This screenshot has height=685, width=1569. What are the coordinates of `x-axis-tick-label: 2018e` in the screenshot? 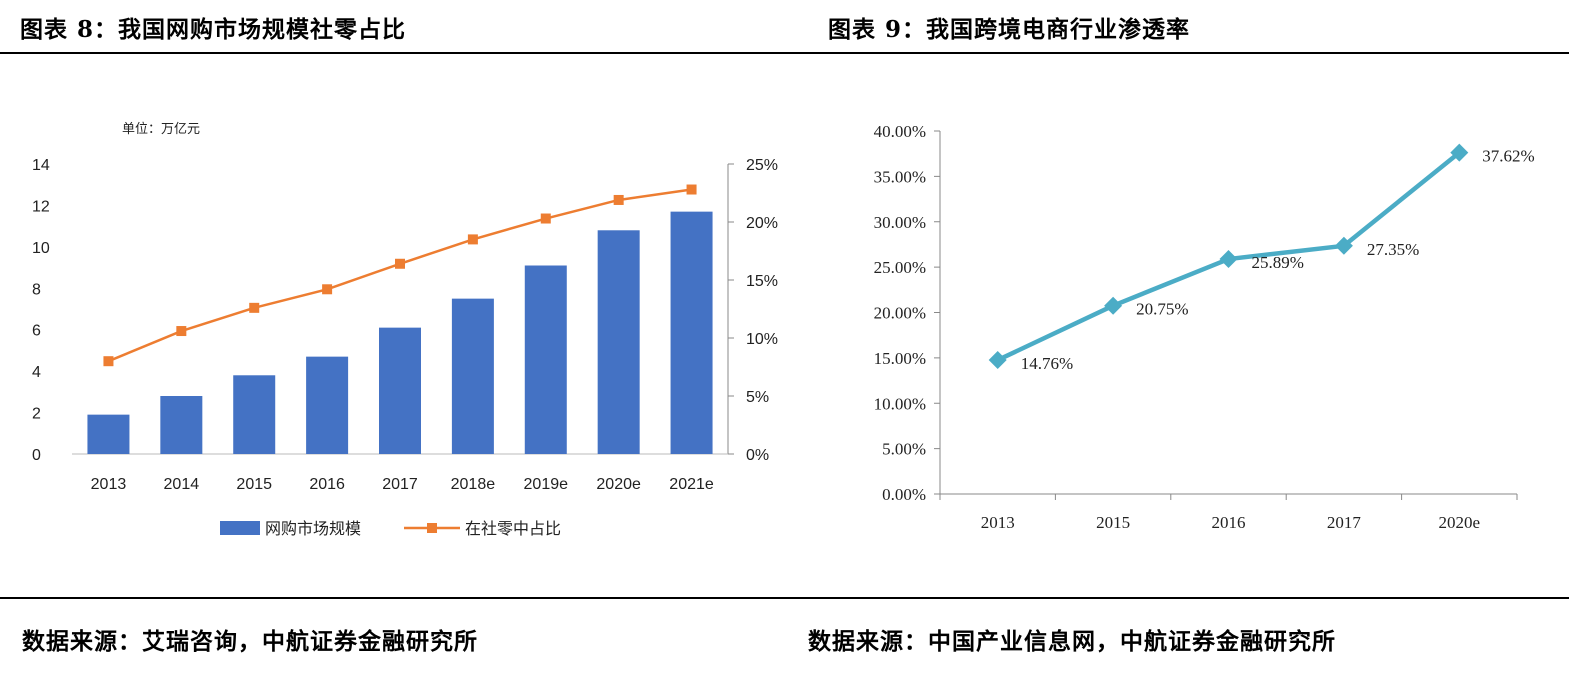 It's located at (473, 484).